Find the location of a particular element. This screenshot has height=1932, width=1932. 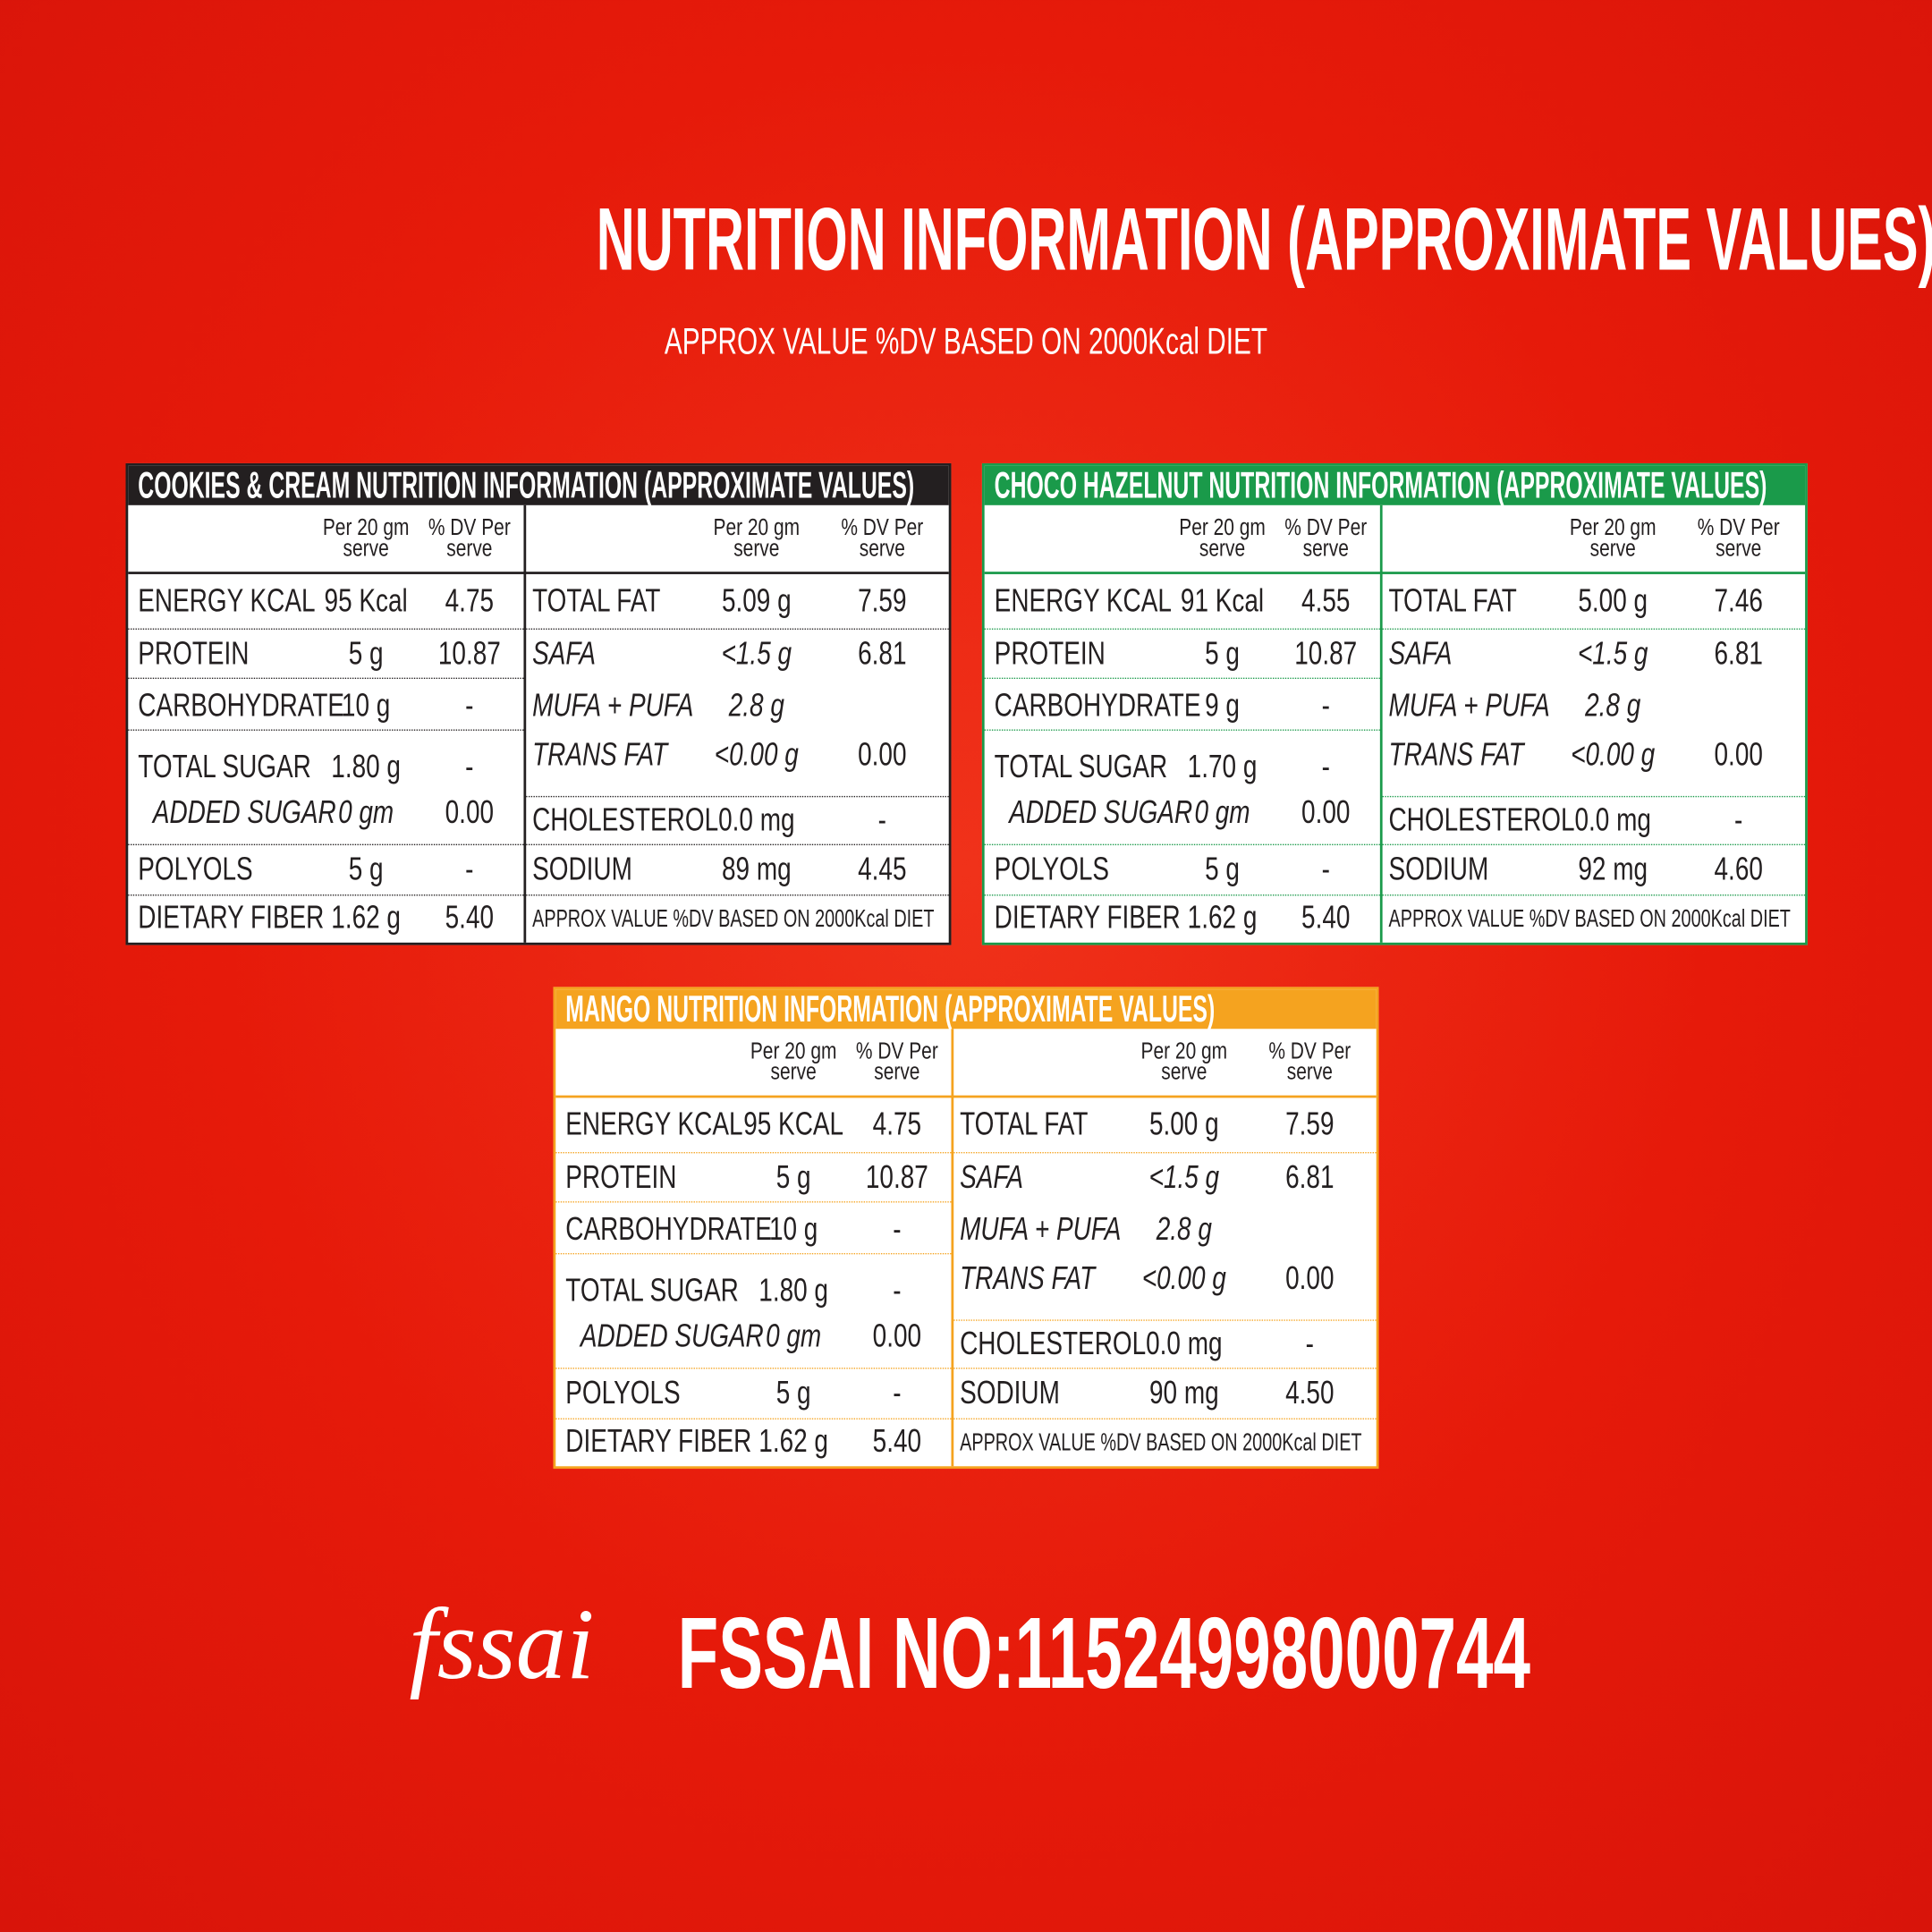

nutrient-name: TOTAL SUGAR is located at coordinates (224, 766).